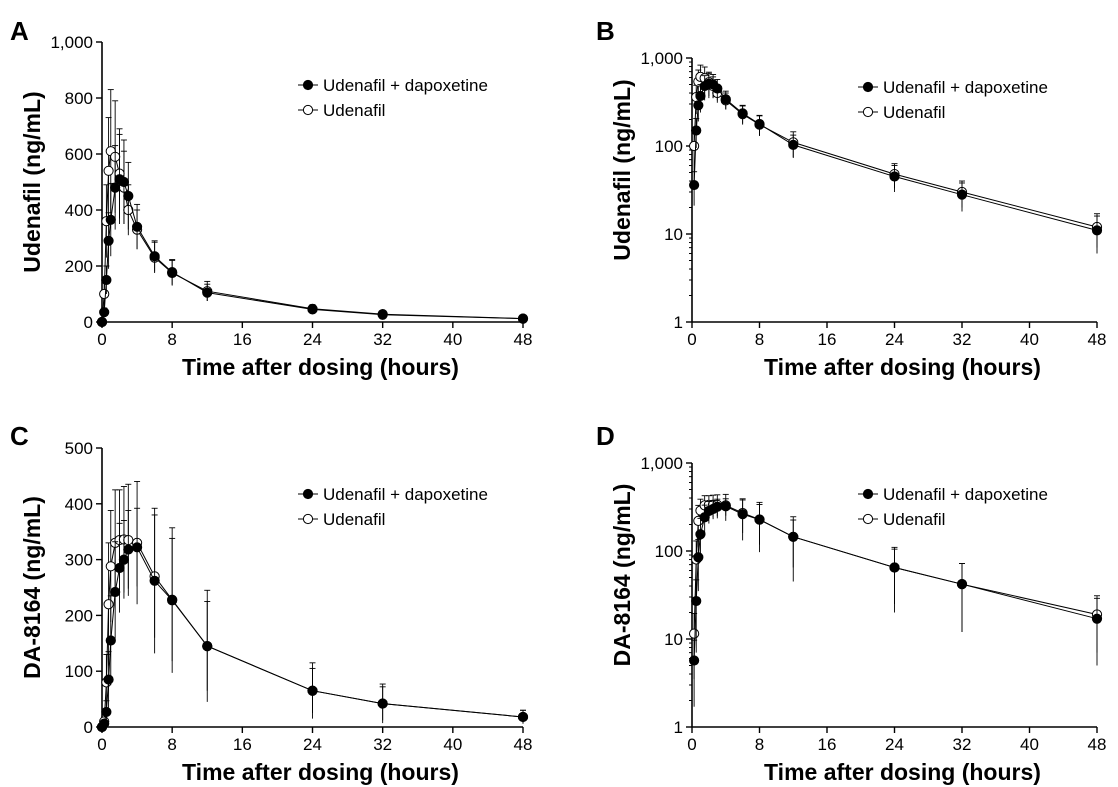 This screenshot has width=1118, height=787. I want to click on y-tick-label: 300, so click(79, 560).